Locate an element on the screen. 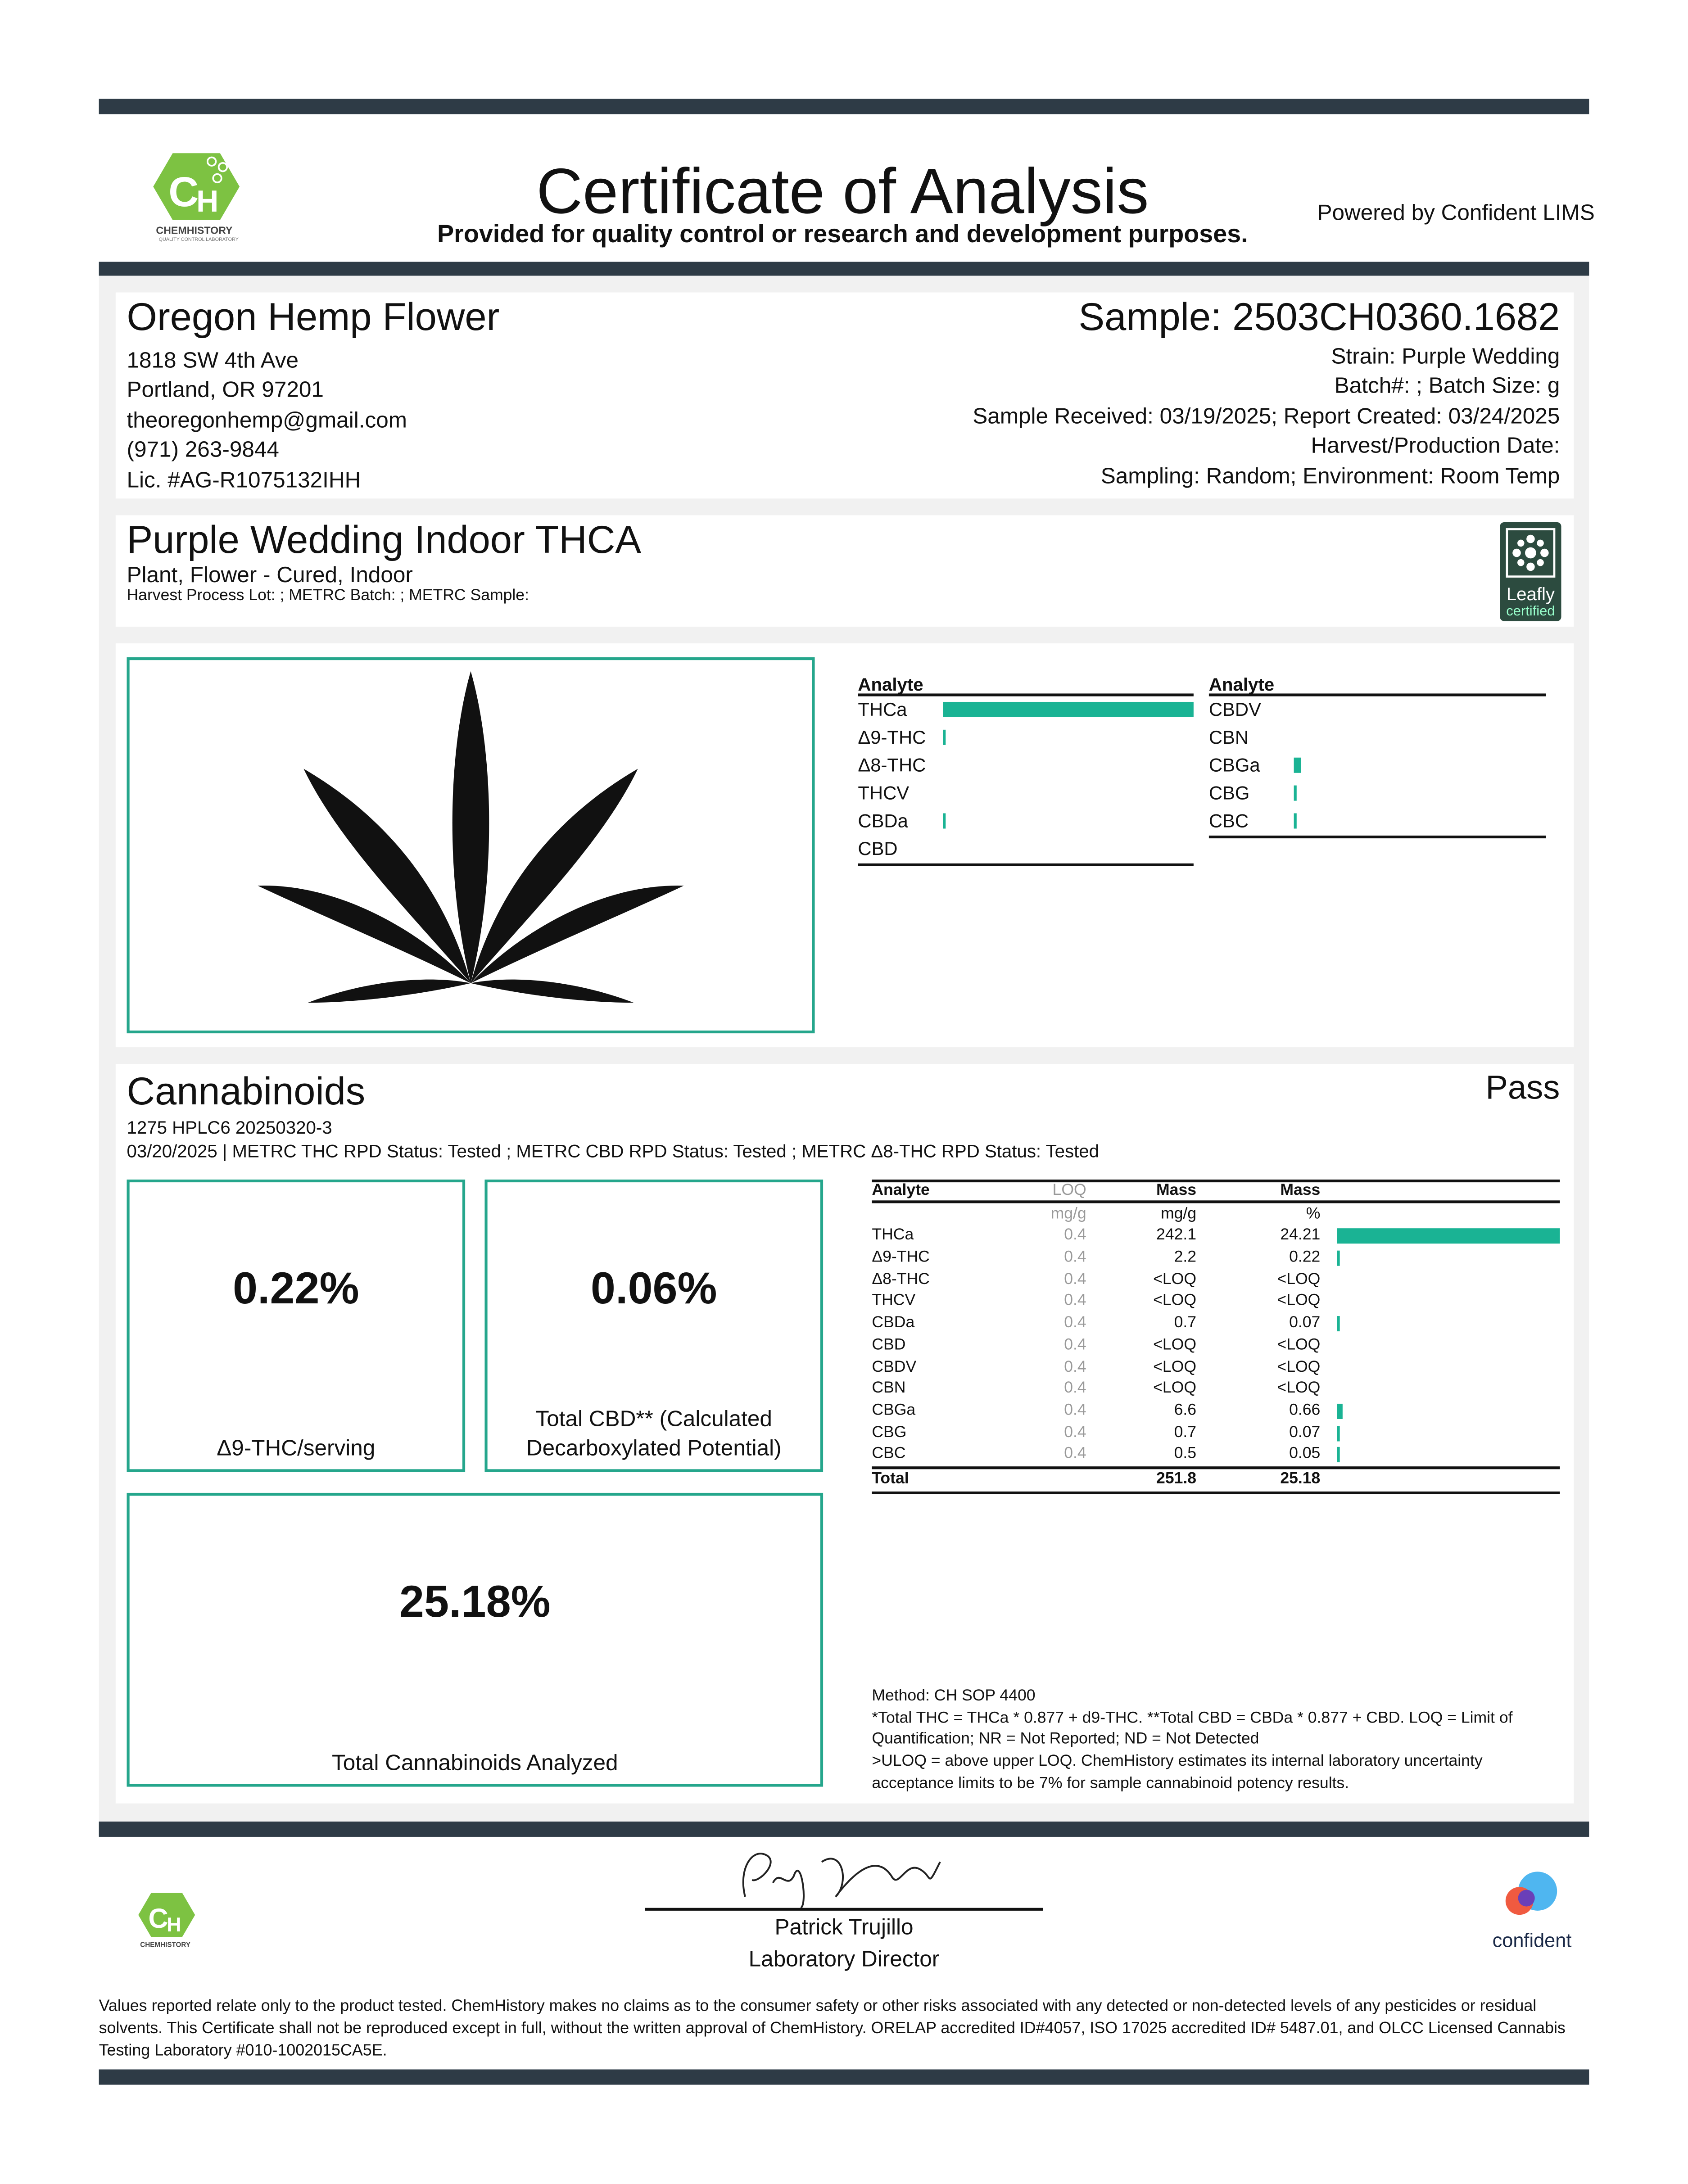 The image size is (1688, 2184). analyte: CBGa is located at coordinates (894, 1410).